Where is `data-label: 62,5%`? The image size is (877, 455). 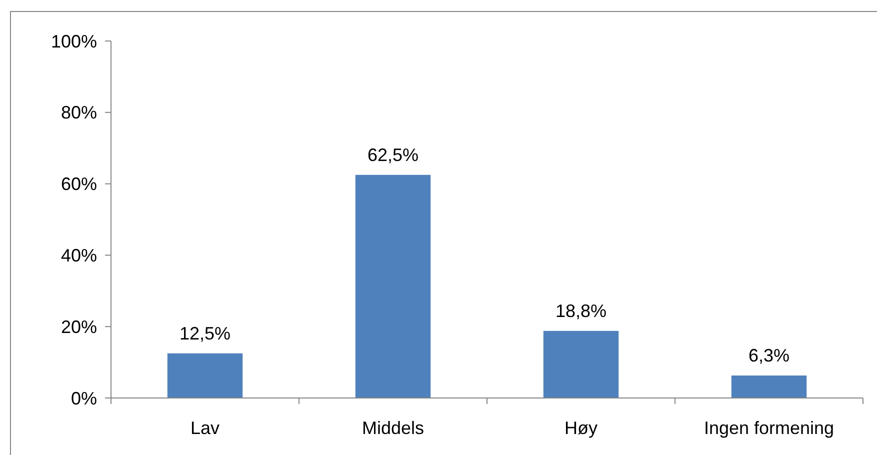 data-label: 62,5% is located at coordinates (393, 154).